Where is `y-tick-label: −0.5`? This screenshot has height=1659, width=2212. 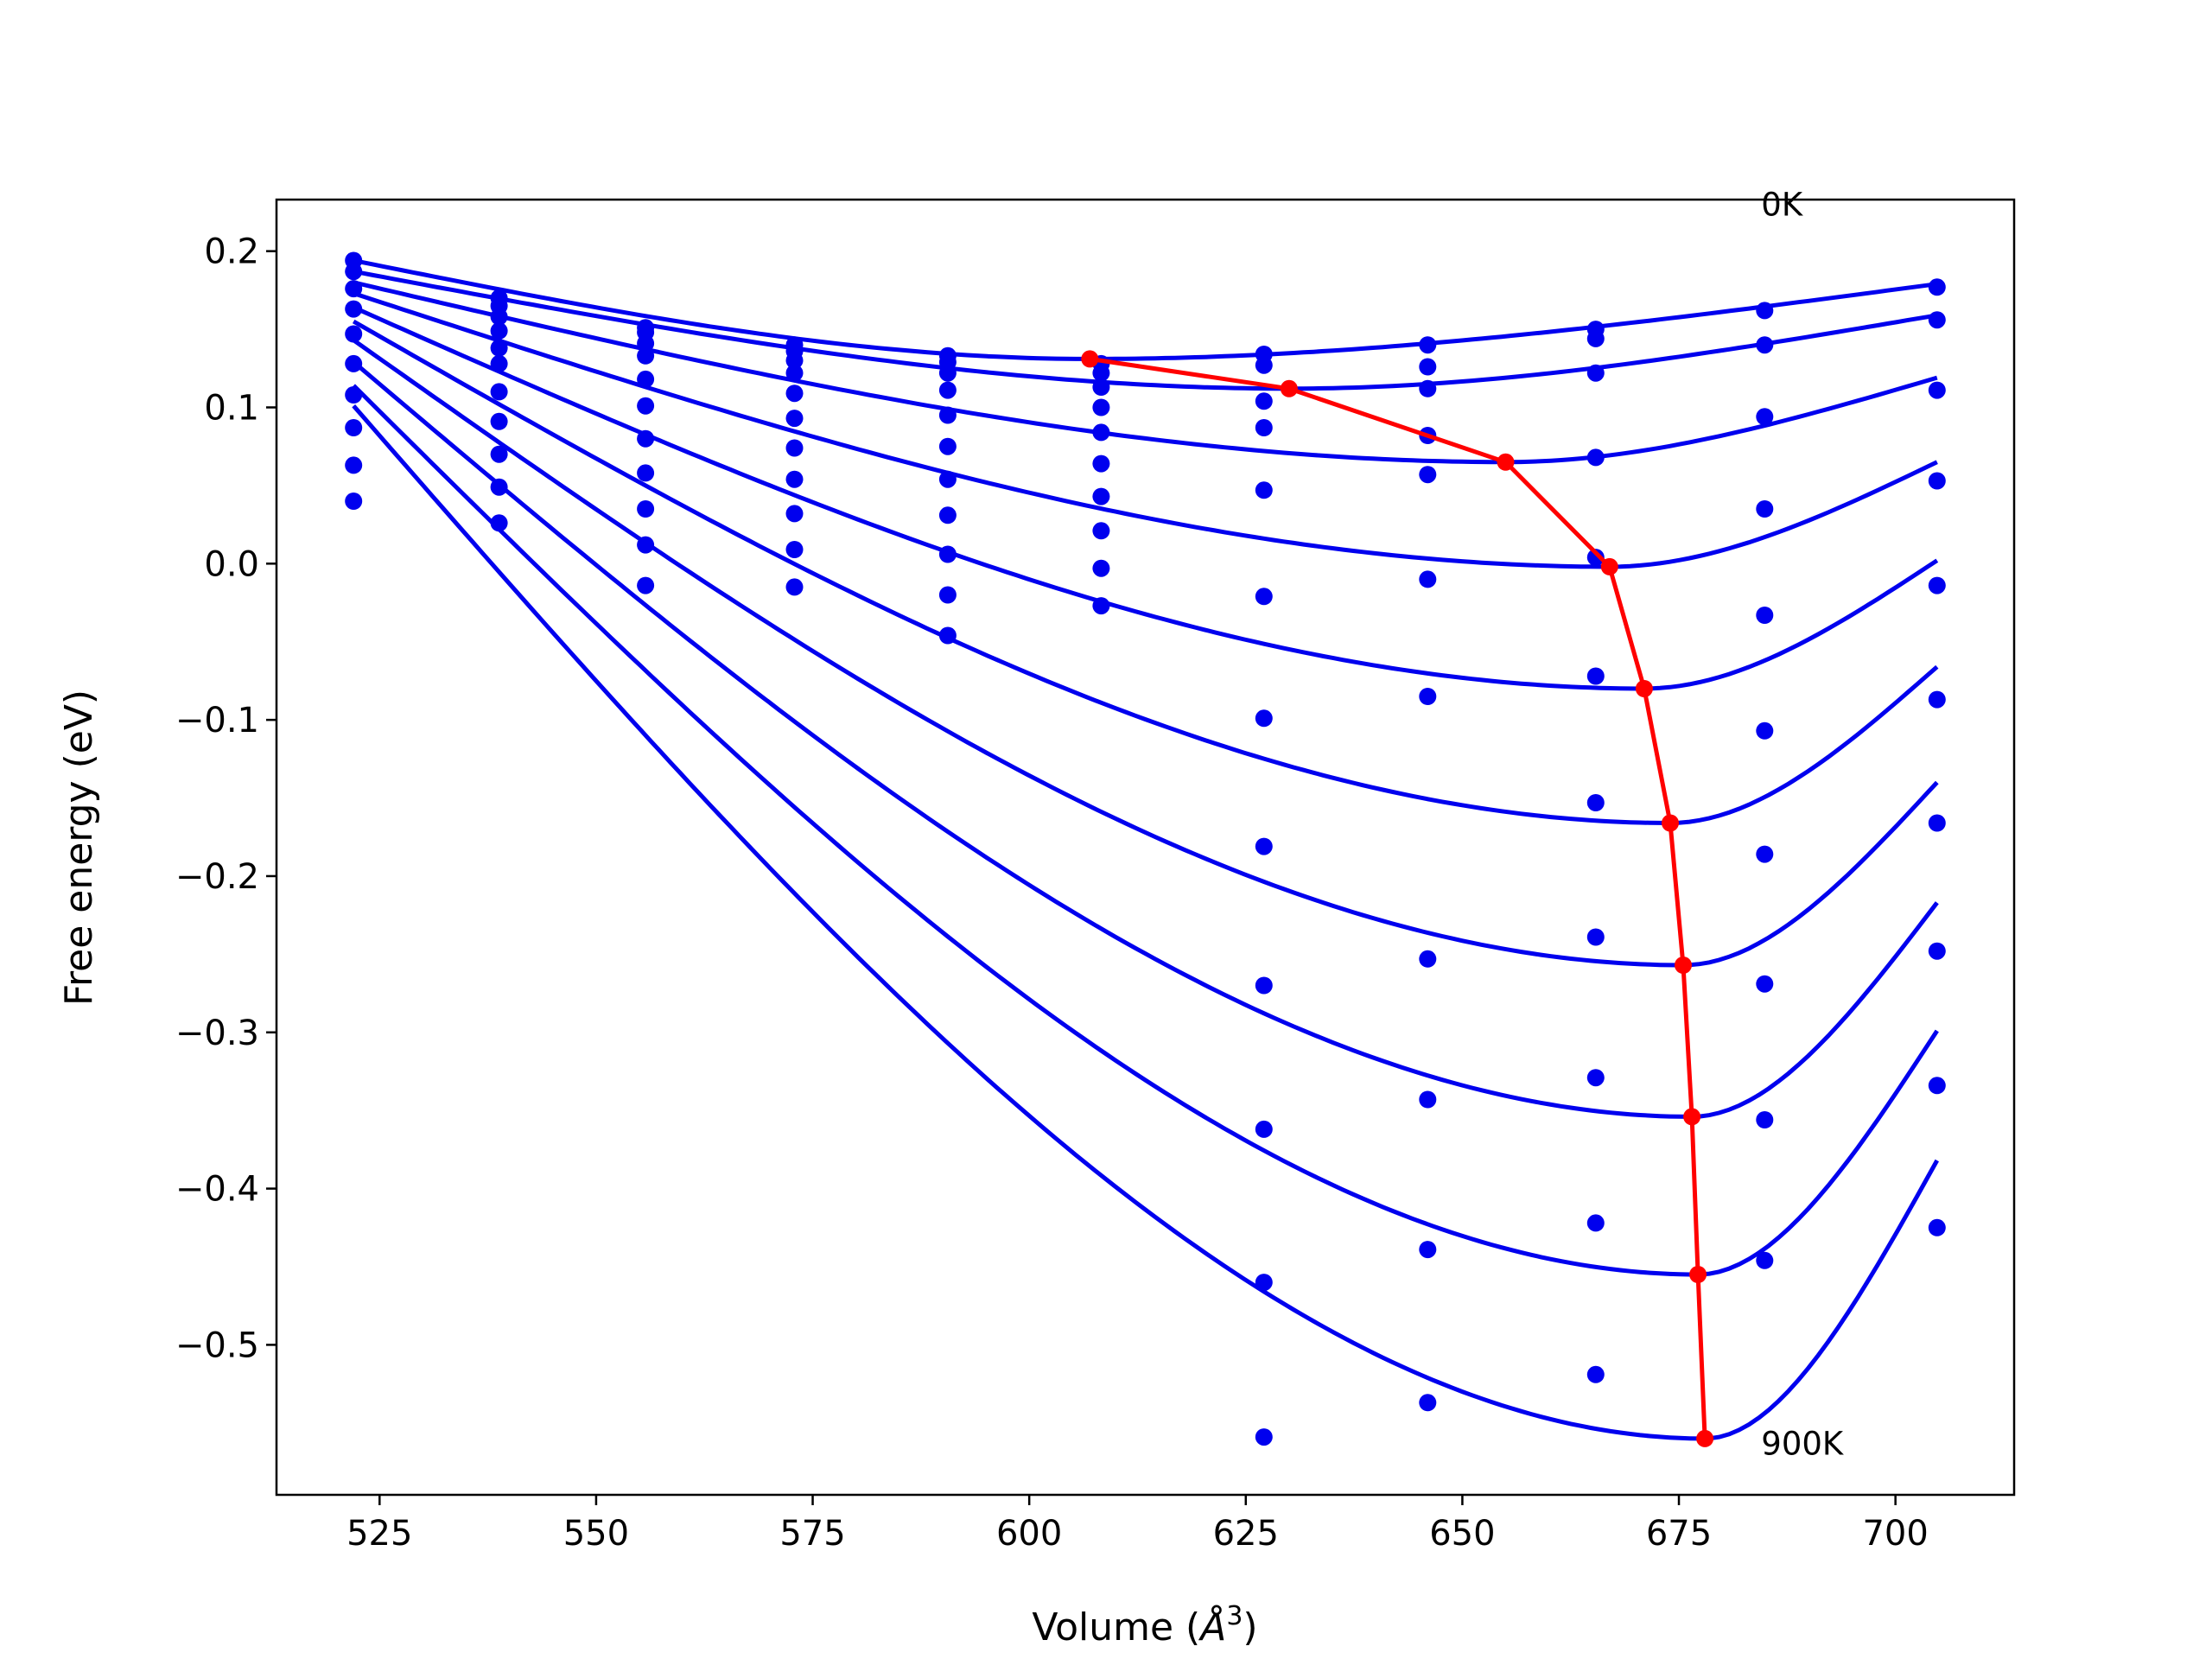
y-tick-label: −0.5 is located at coordinates (217, 1345).